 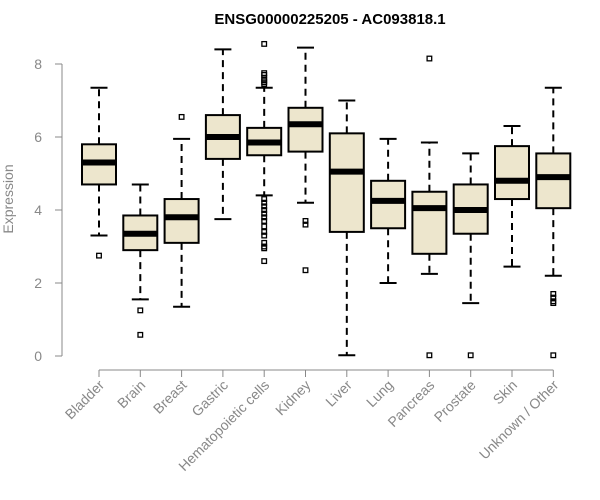 What do you see at coordinates (38, 137) in the screenshot?
I see `y-tick-label: 6` at bounding box center [38, 137].